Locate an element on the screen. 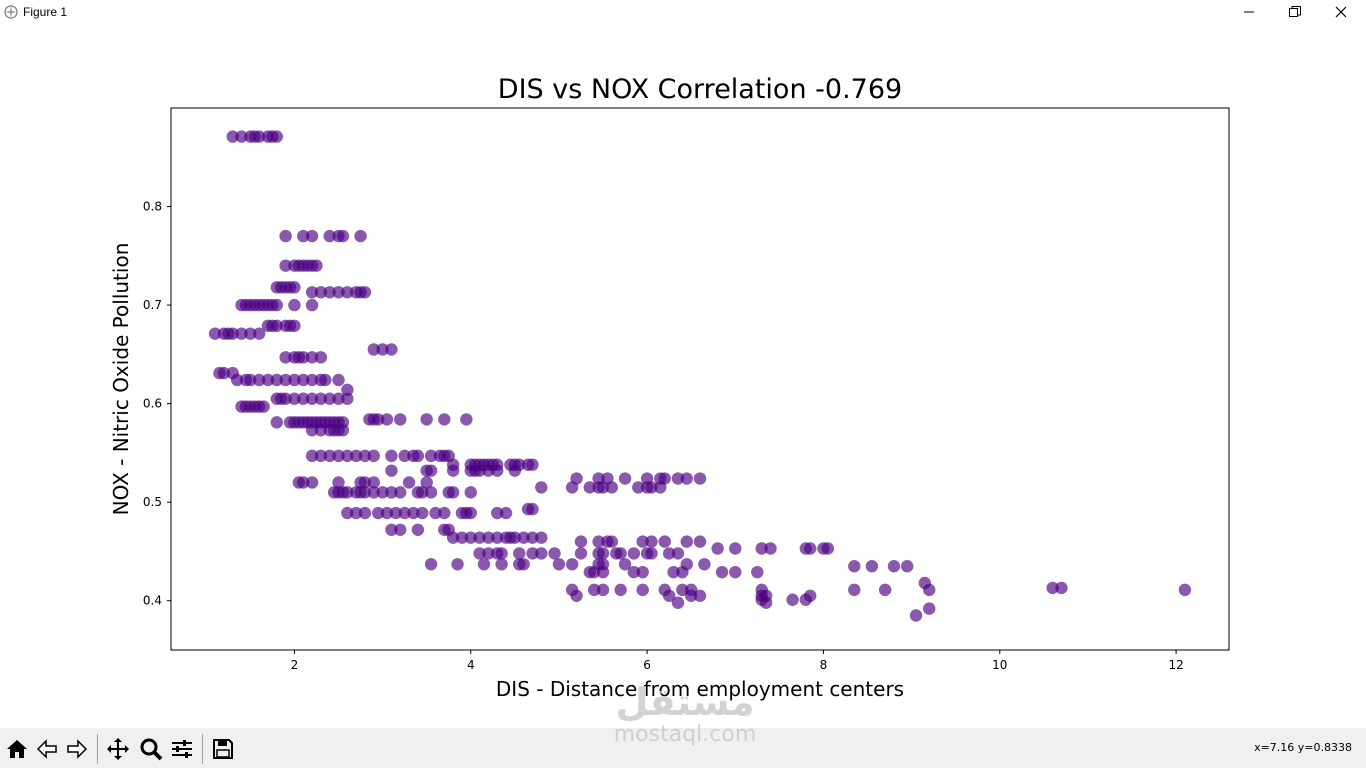  toolbar-separator is located at coordinates (202, 749).